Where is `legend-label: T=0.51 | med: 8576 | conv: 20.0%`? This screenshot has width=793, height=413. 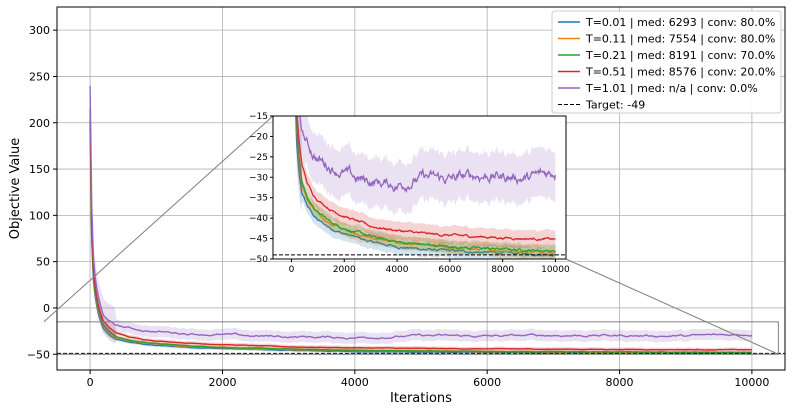 legend-label: T=0.51 | med: 8576 | conv: 20.0% is located at coordinates (680, 72).